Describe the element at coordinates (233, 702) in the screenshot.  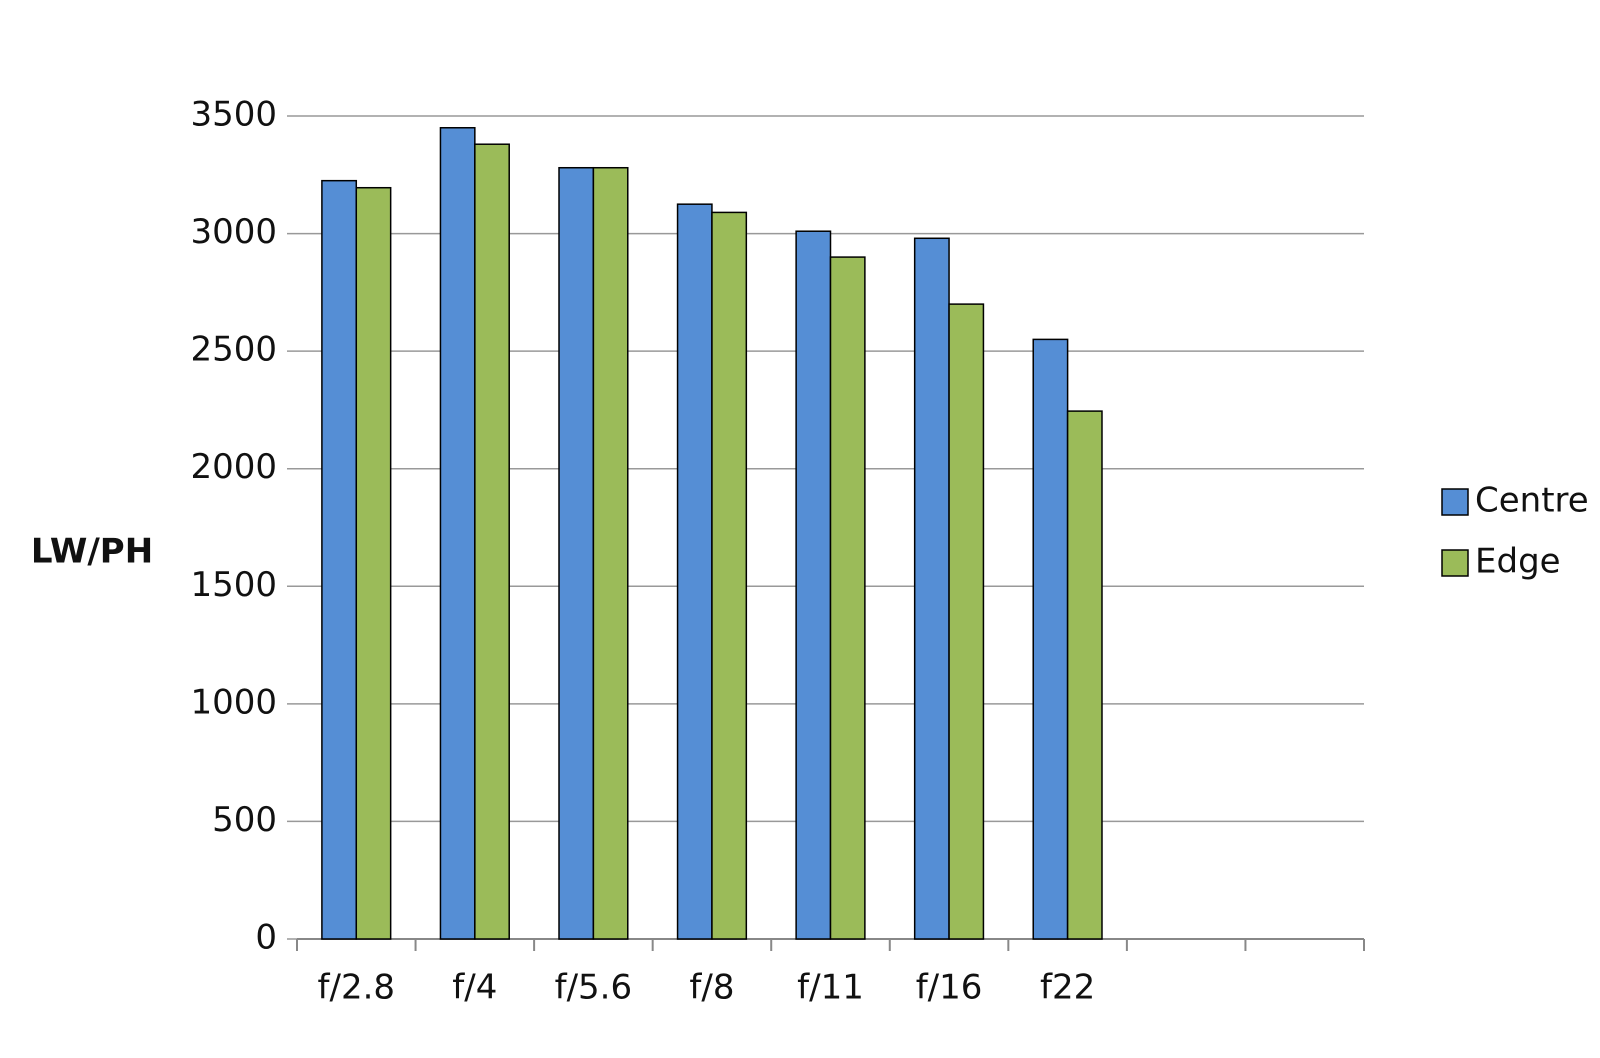
I see `y-tick-label: 1000` at that location.